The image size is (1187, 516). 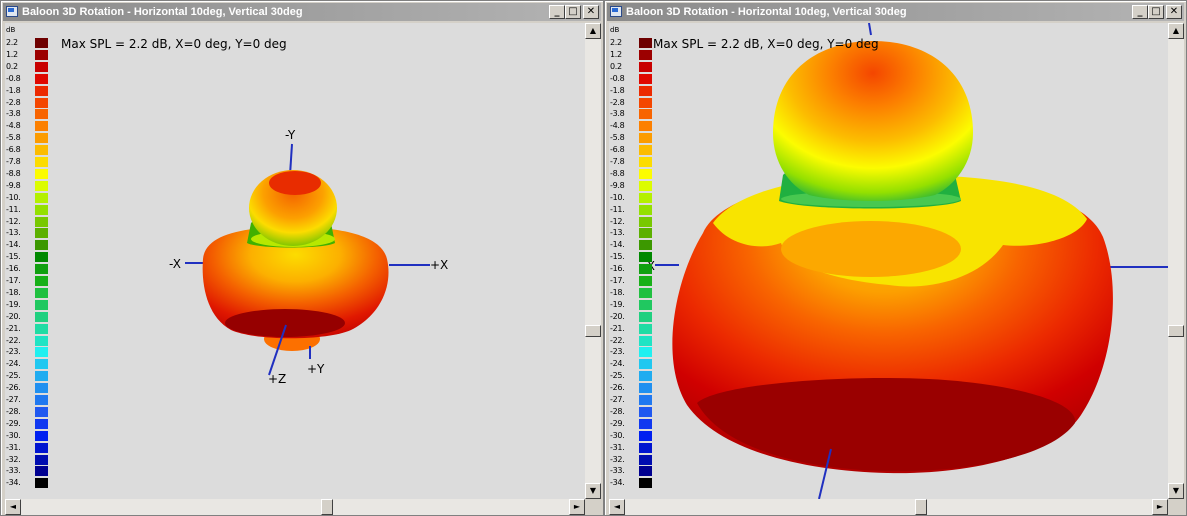 I want to click on legend-label: -4.8, so click(x=617, y=126).